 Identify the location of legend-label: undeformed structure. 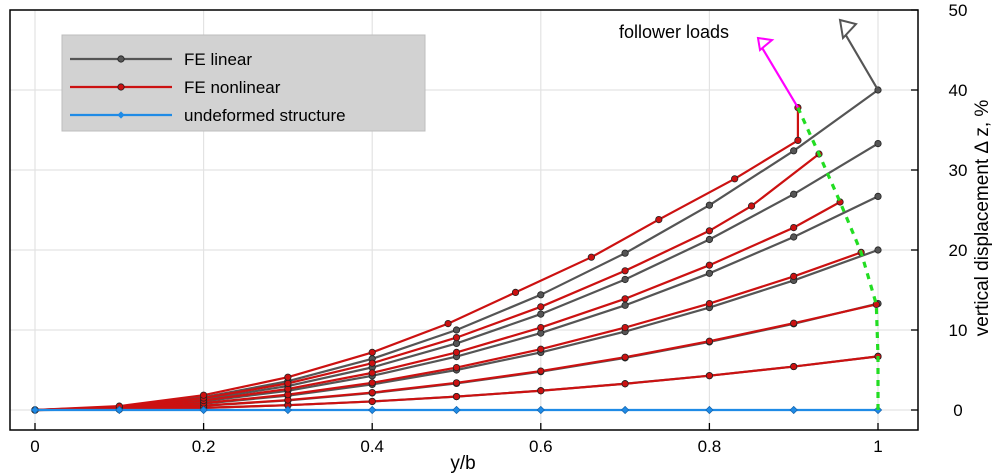
(265, 115).